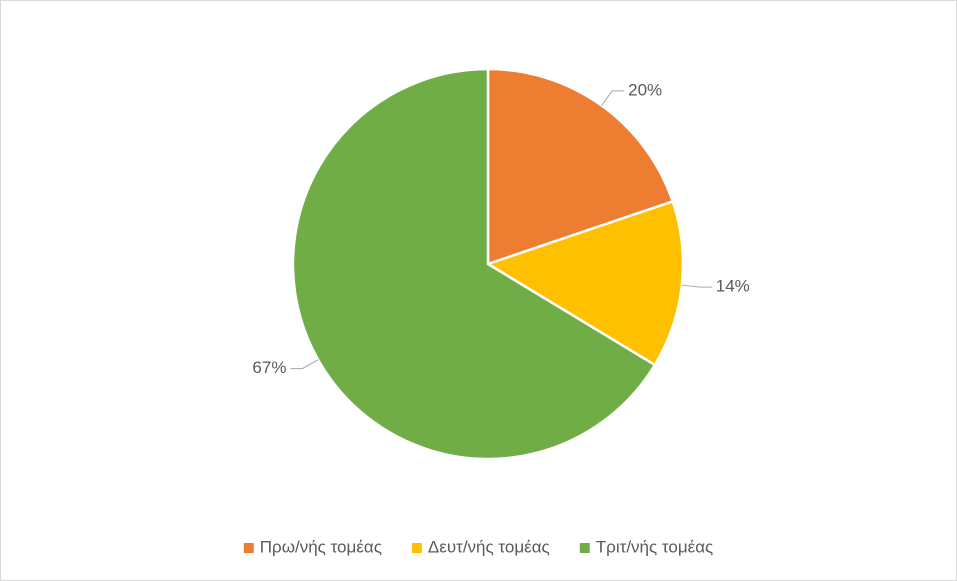 The image size is (957, 581). I want to click on data-label: 14%, so click(733, 286).